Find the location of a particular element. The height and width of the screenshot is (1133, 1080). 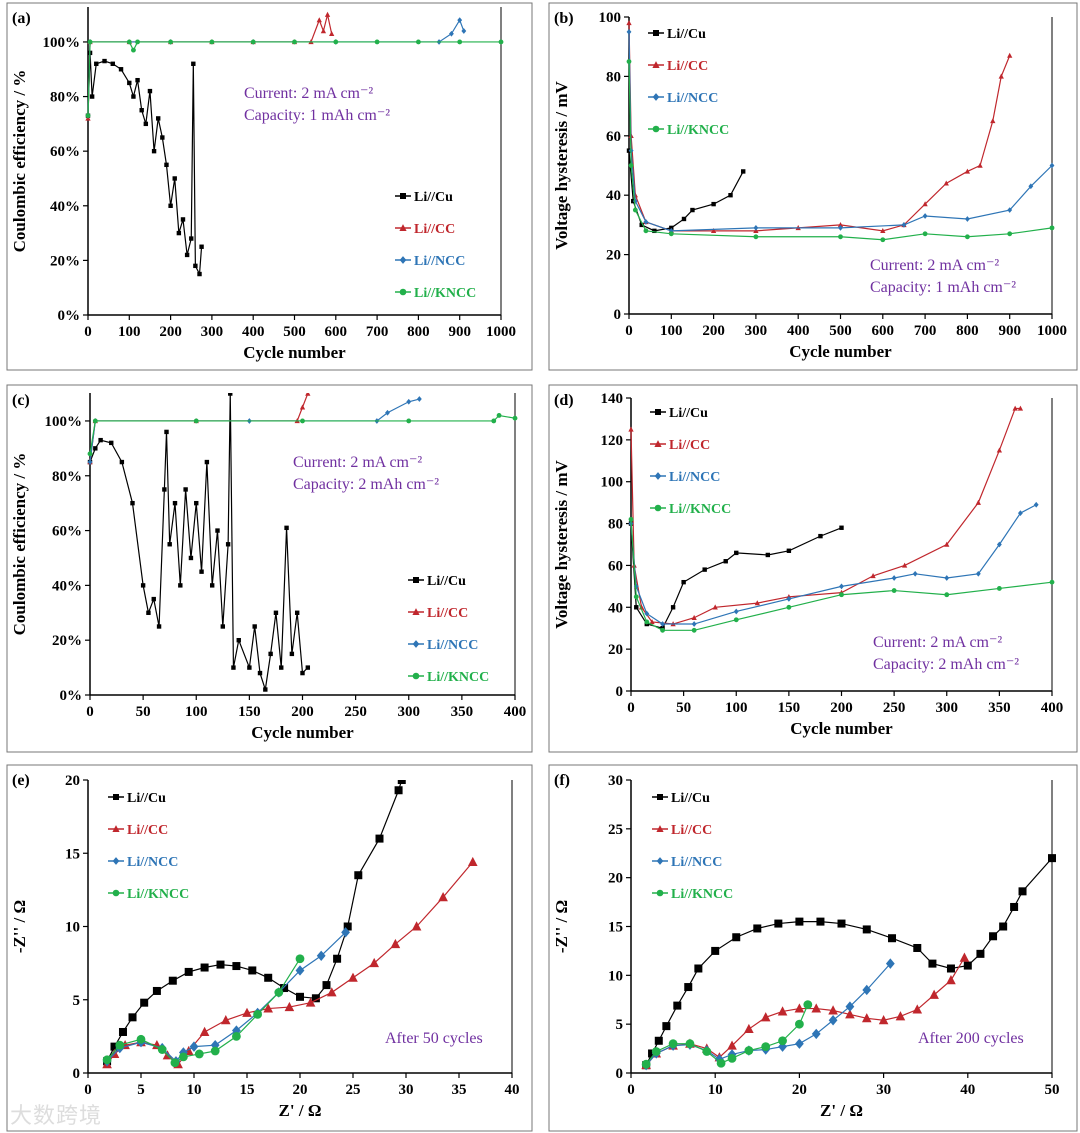

series-line is located at coordinates (768, 1014).